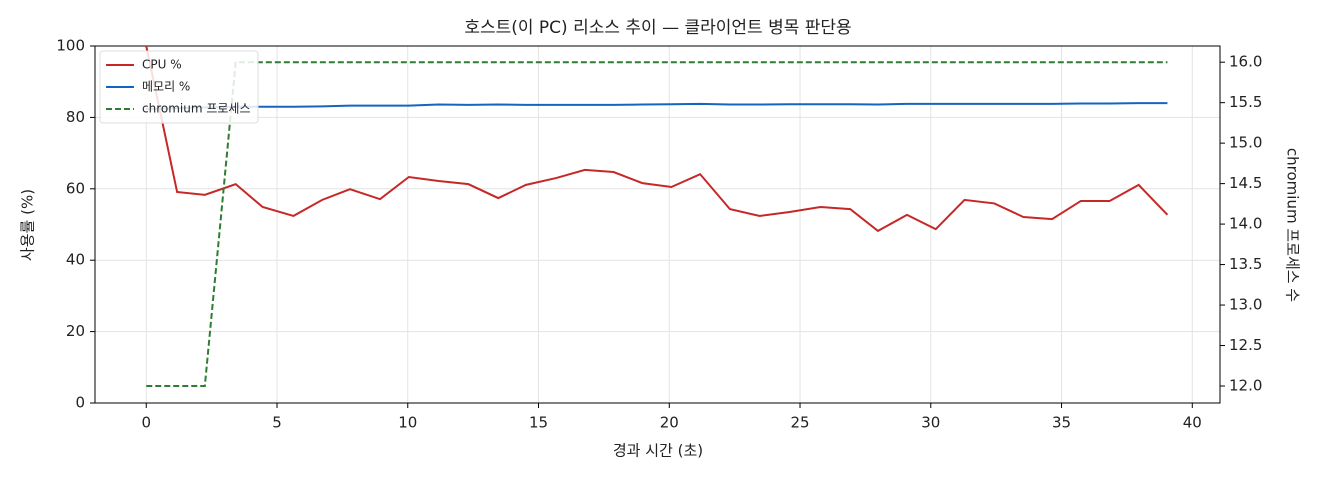  Describe the element at coordinates (538, 423) in the screenshot. I see `x-tick-label: 15` at that location.